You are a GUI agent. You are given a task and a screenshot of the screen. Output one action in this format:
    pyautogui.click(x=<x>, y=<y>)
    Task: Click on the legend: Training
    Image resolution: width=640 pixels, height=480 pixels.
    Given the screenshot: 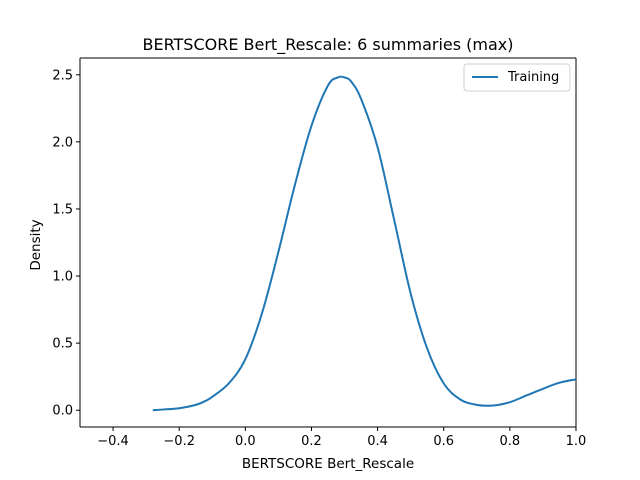 What is the action you would take?
    pyautogui.click(x=517, y=77)
    